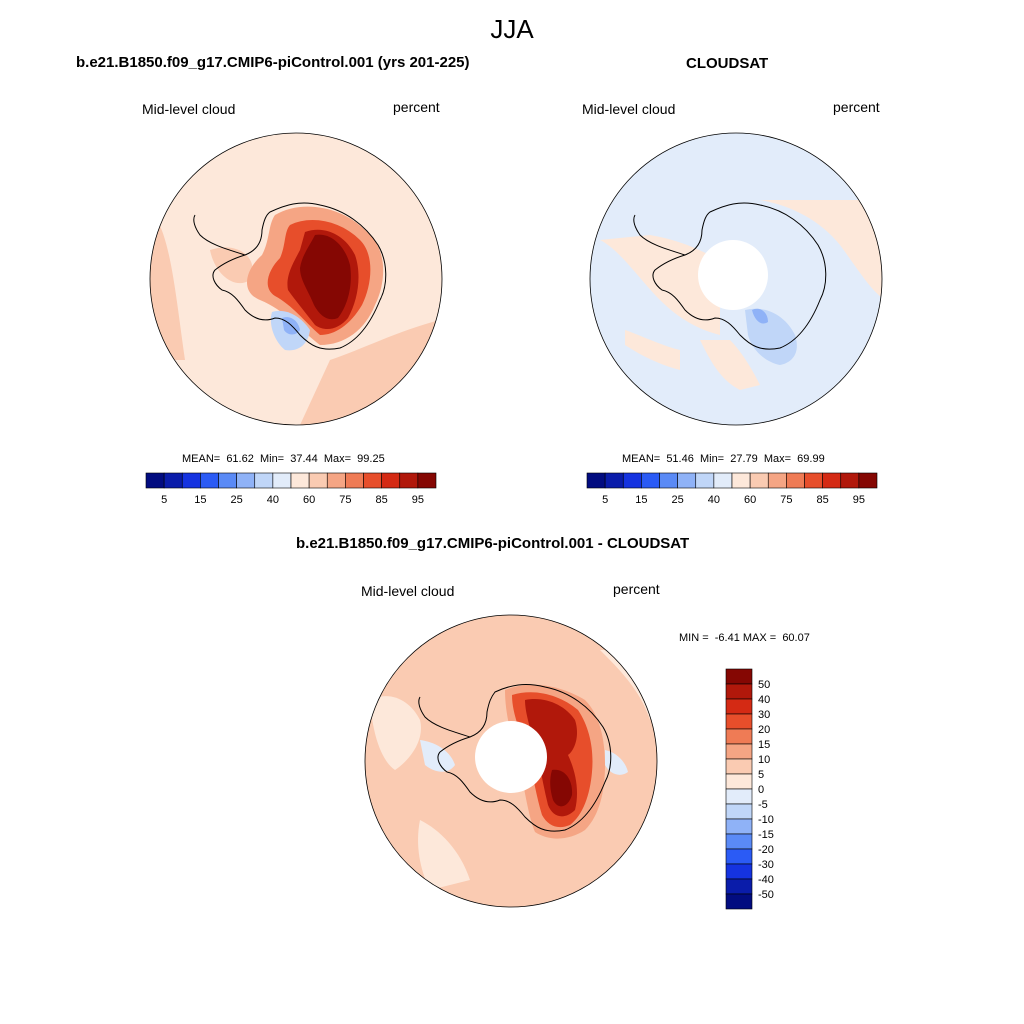 The height and width of the screenshot is (1024, 1024). I want to click on colorbar-tick-label: -5, so click(763, 805).